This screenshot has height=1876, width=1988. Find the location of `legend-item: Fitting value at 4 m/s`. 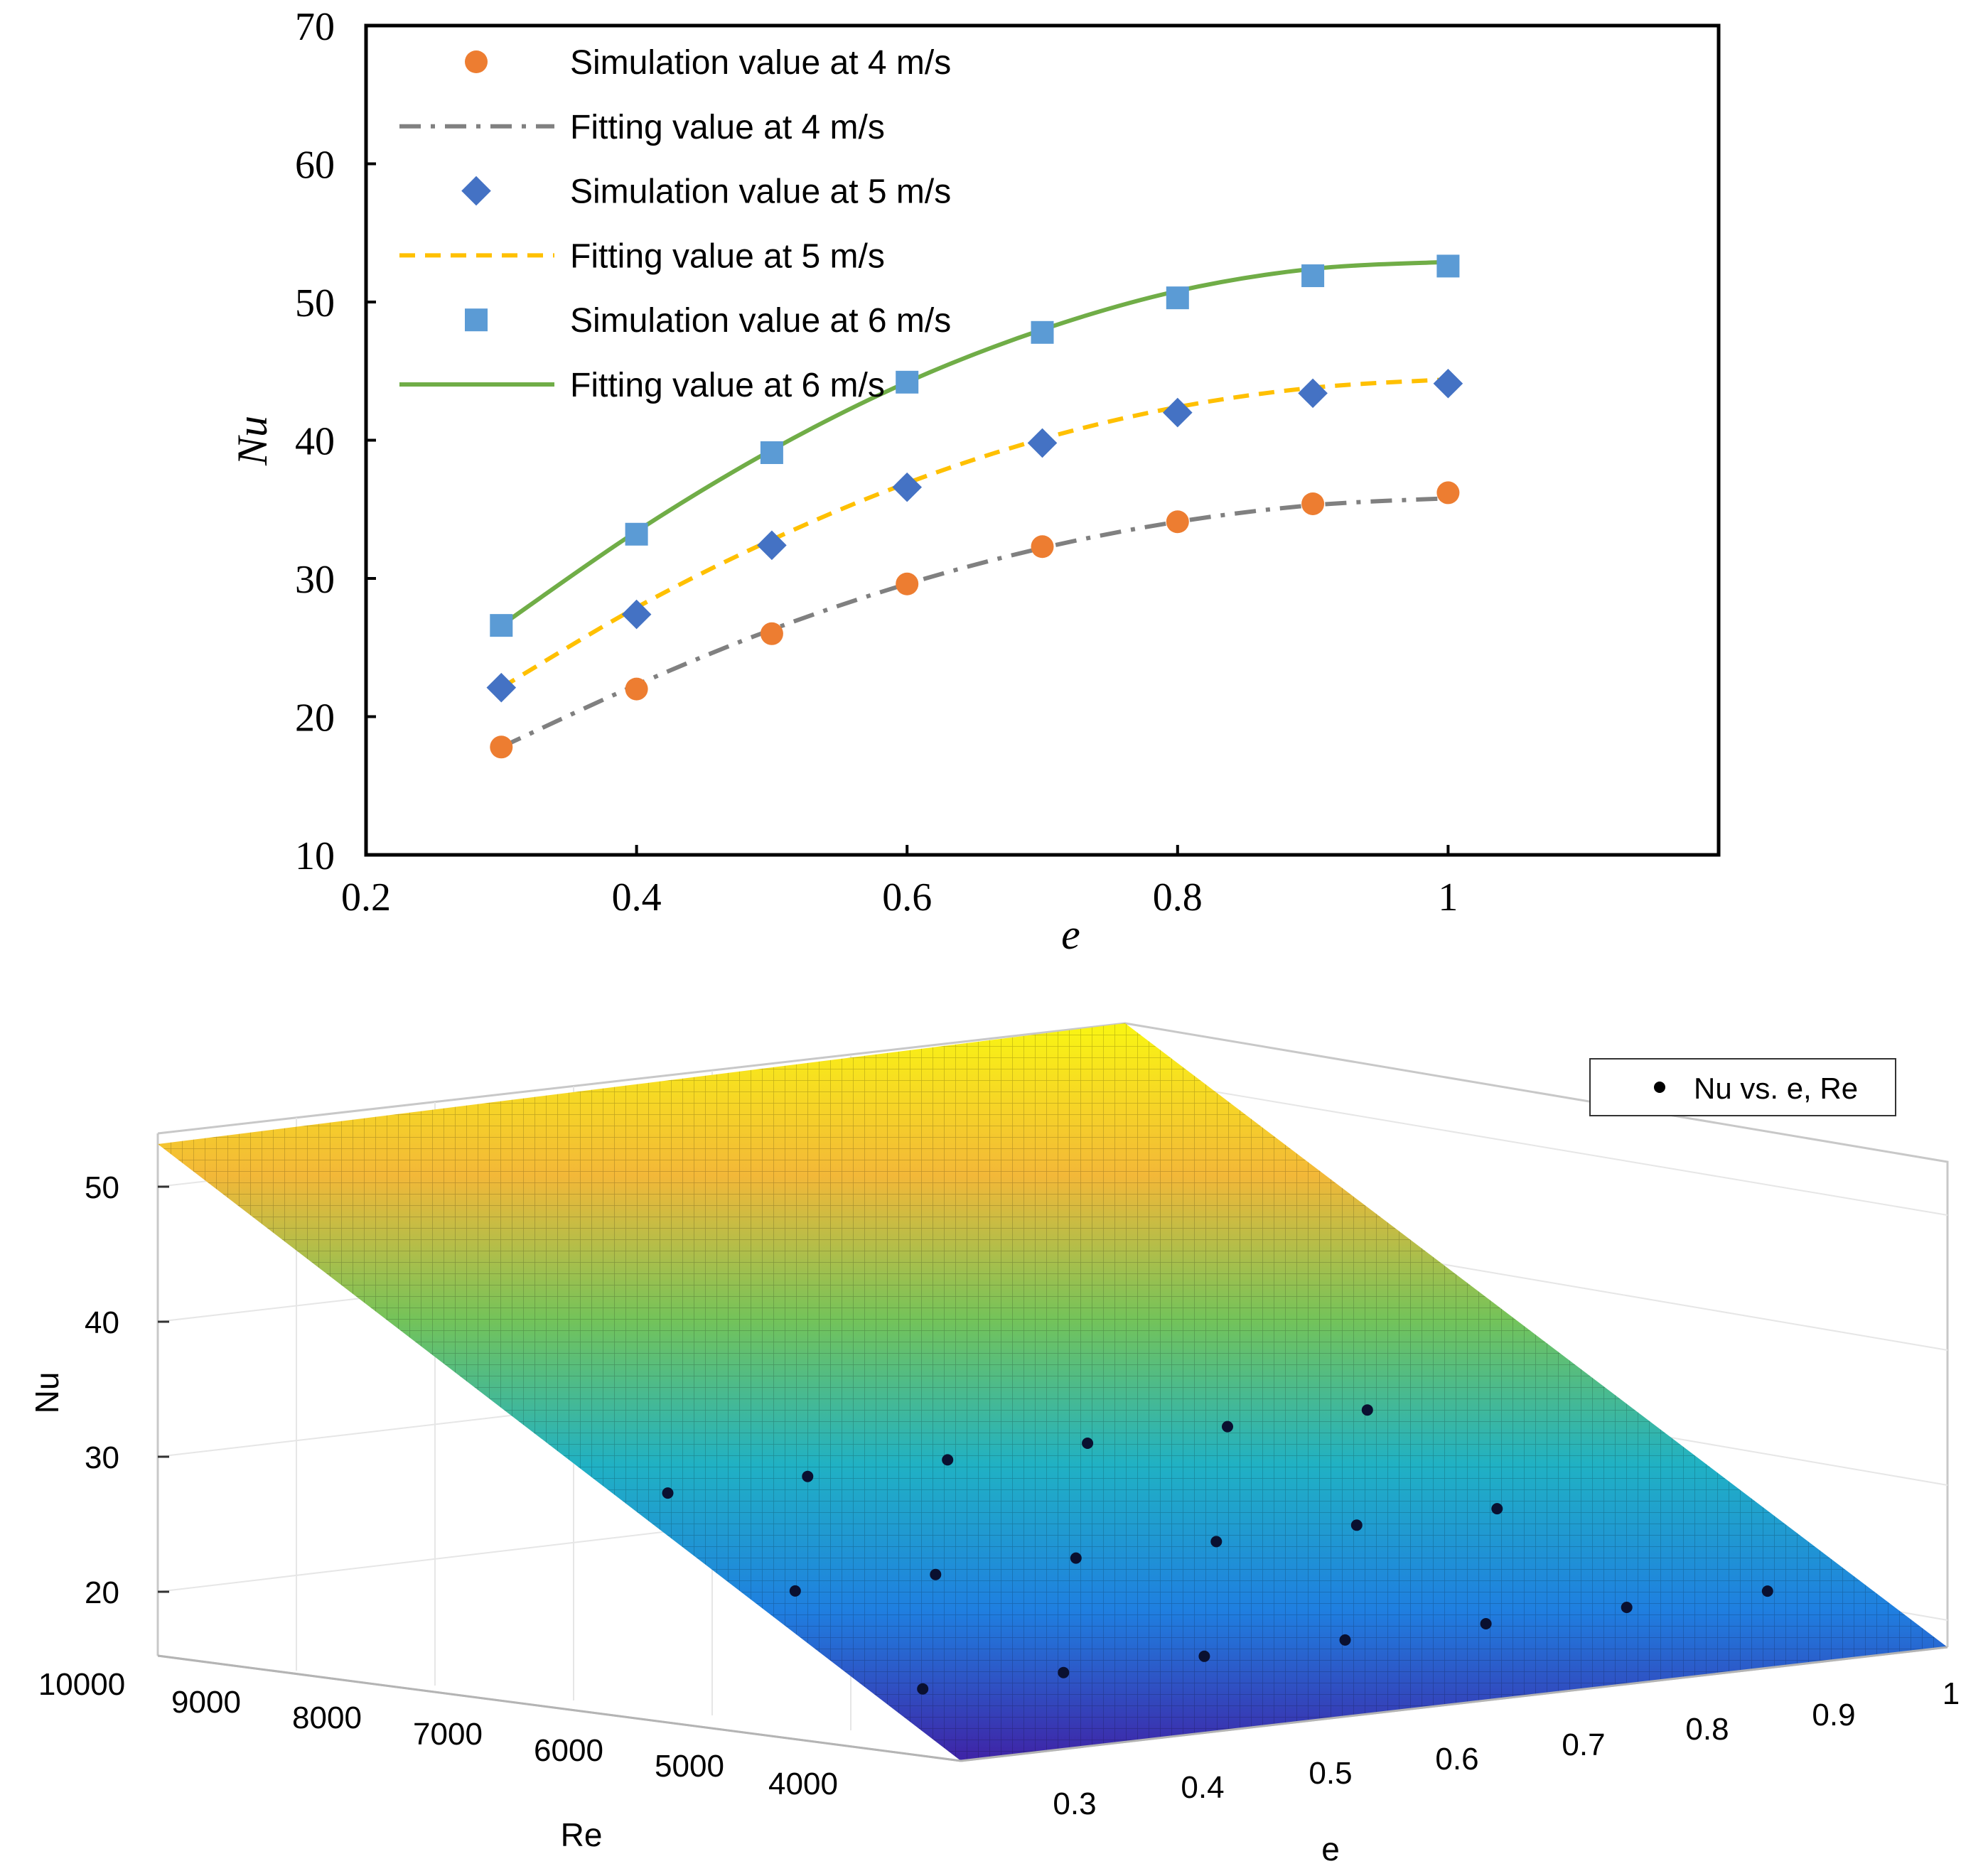

legend-item: Fitting value at 4 m/s is located at coordinates (642, 127).